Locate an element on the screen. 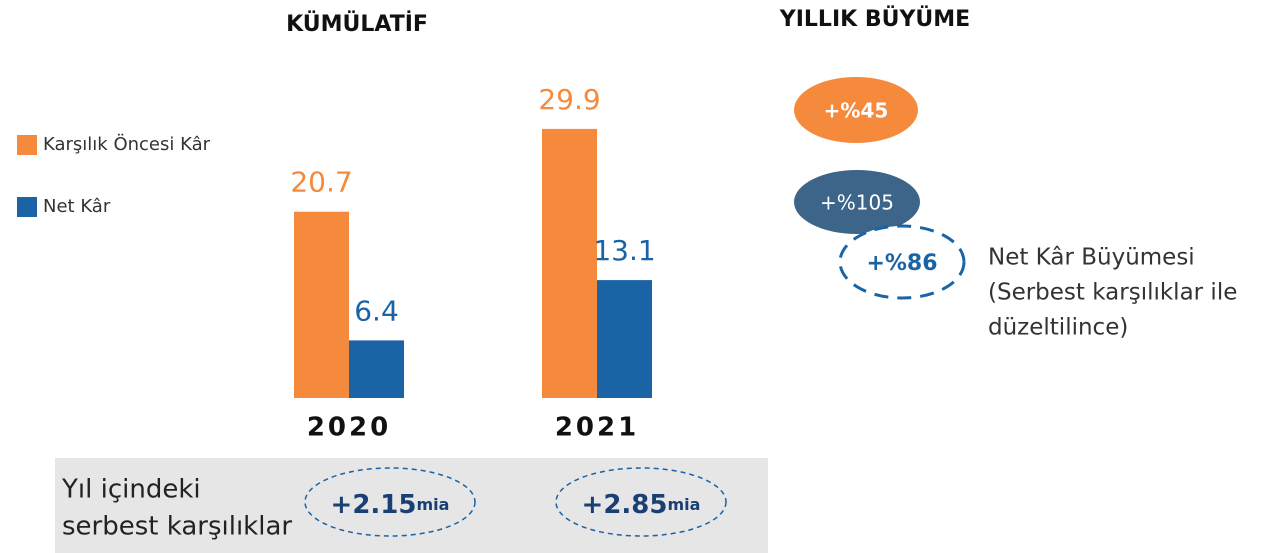 Image resolution: width=1276 pixels, height=553 pixels. growth-badge-text: +%86 is located at coordinates (901, 263).